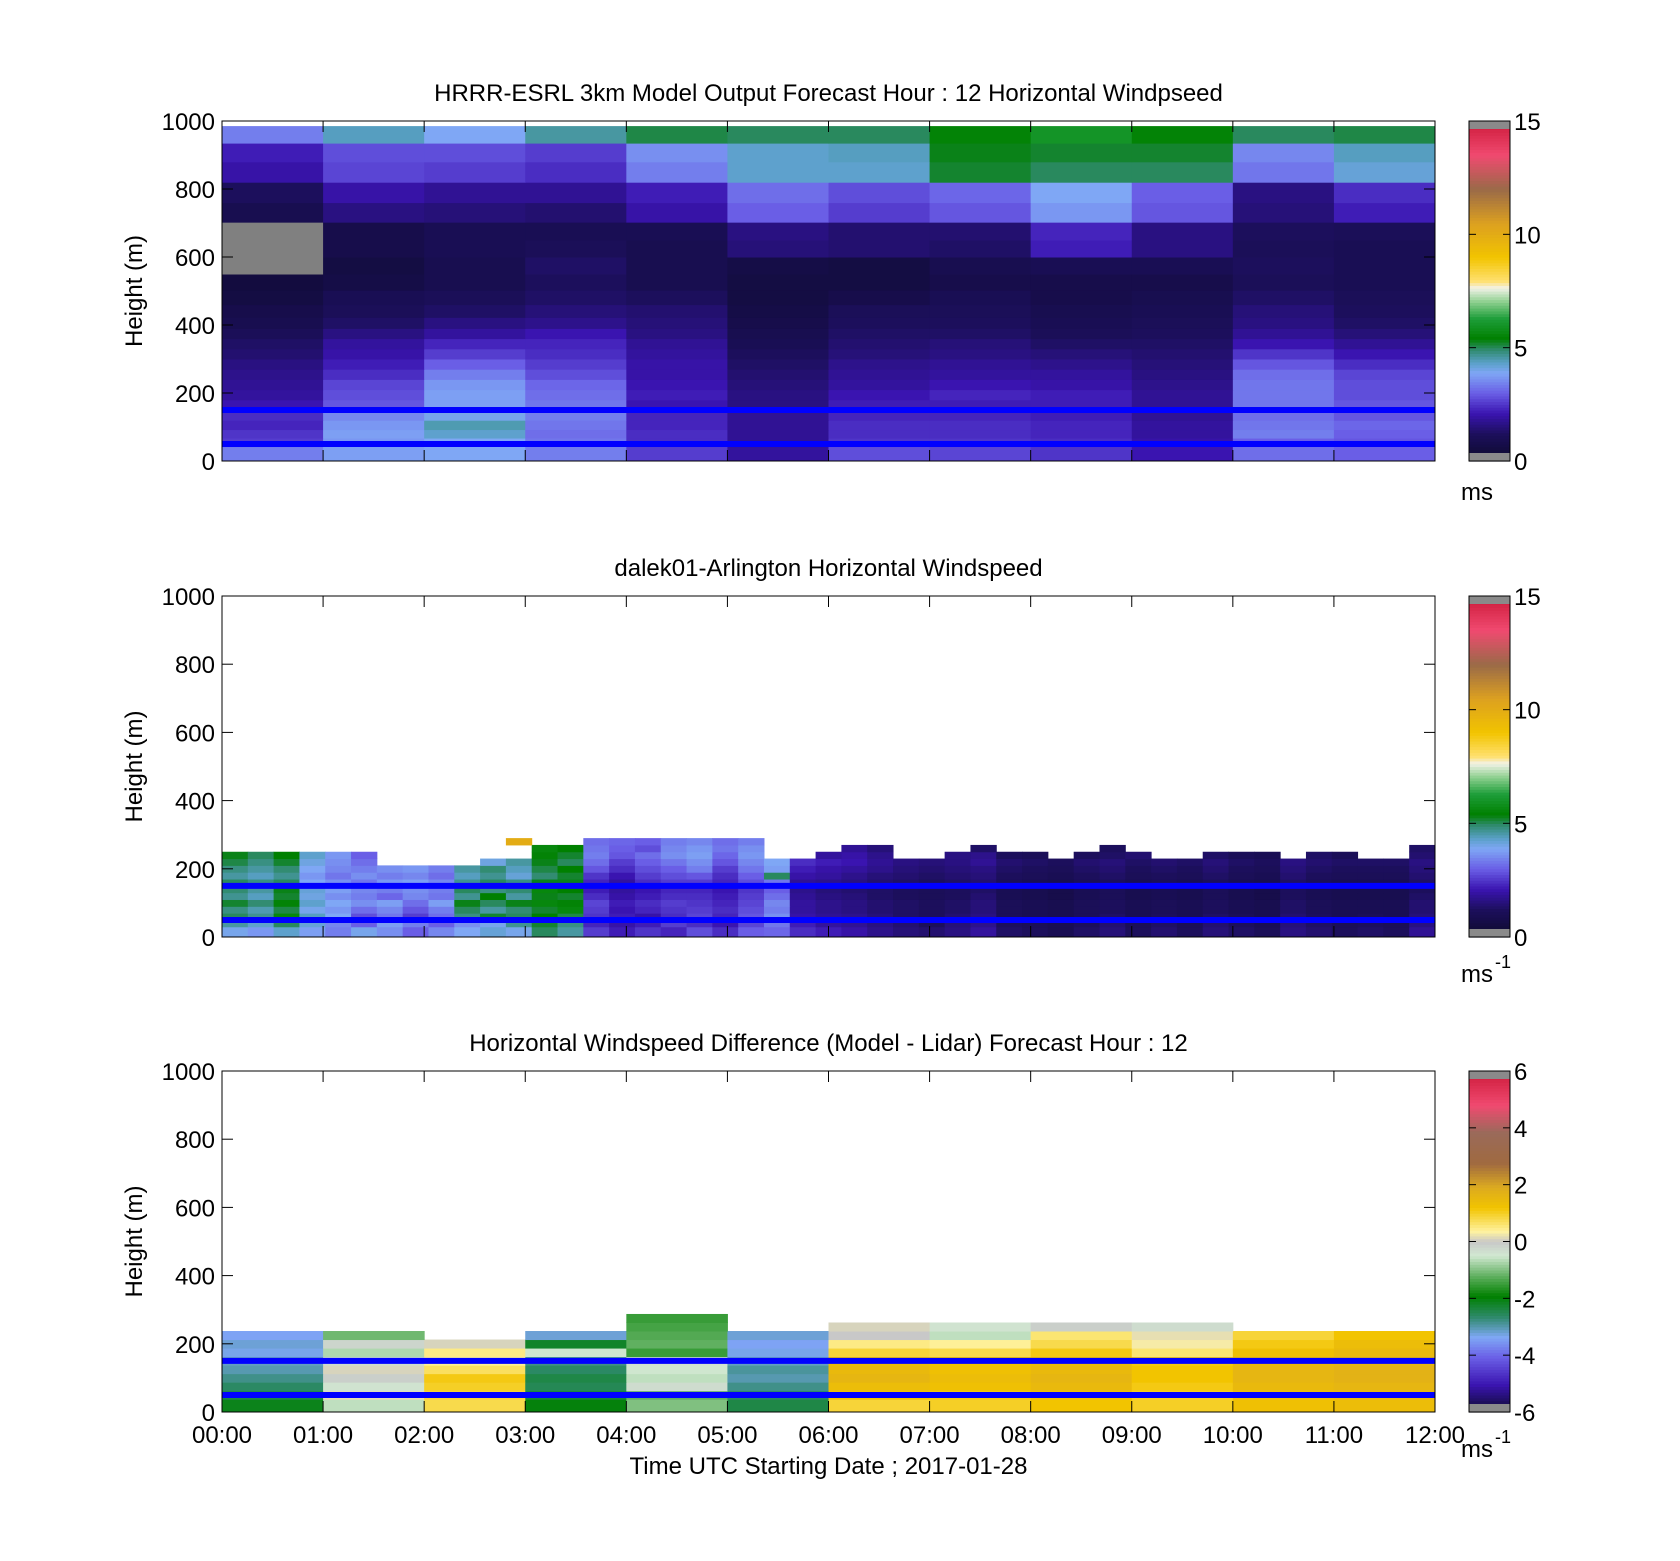  Describe the element at coordinates (1132, 1435) in the screenshot. I see `x-tick-label: 09:00` at that location.